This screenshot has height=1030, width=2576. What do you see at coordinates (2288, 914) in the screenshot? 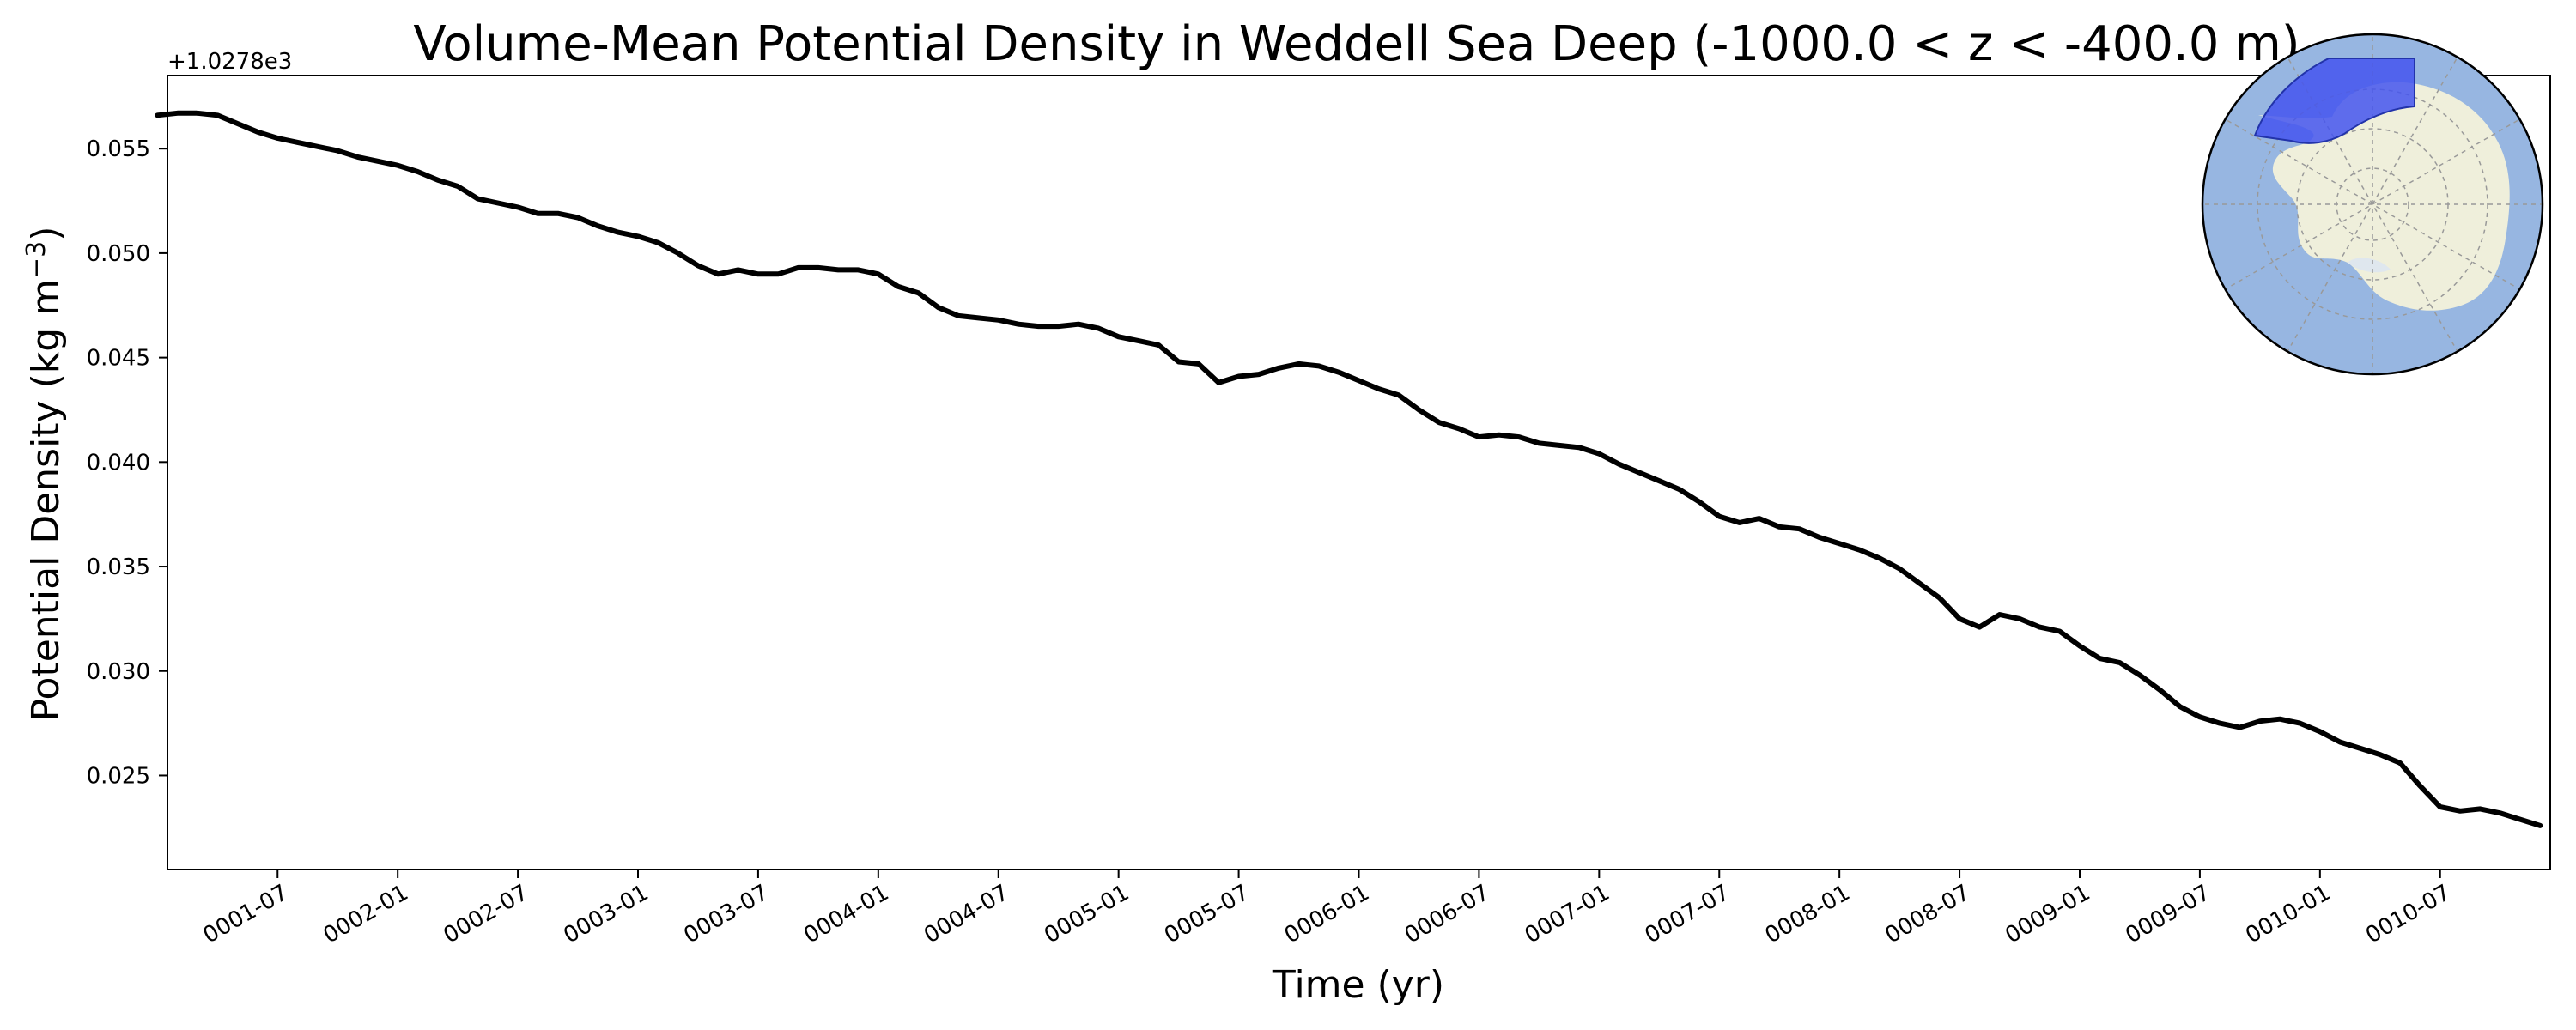
I see `x-tick-label: 0010-01` at bounding box center [2288, 914].